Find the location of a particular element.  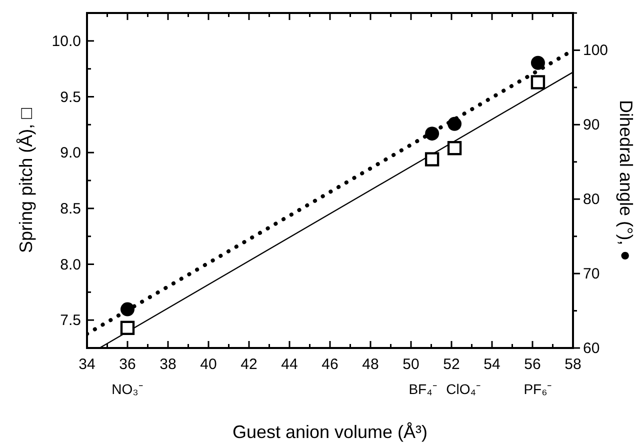

text: BF₄⁻ is located at coordinates (423, 389).